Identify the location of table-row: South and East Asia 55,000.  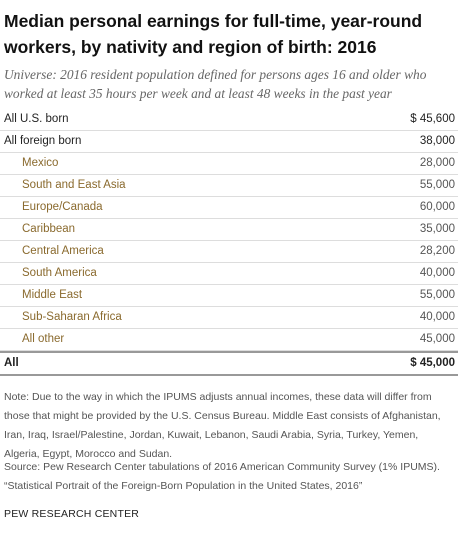
(229, 186).